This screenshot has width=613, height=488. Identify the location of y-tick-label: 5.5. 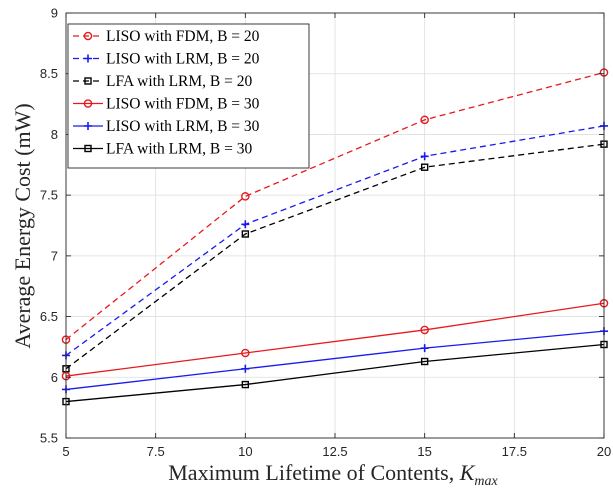
(49, 438).